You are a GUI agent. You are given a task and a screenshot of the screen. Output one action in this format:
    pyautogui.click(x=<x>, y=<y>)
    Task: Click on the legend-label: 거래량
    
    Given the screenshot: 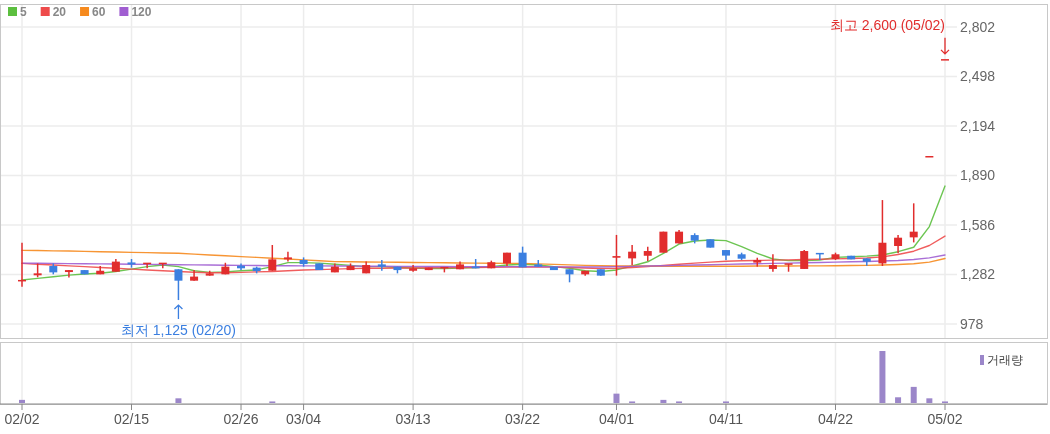 What is the action you would take?
    pyautogui.click(x=1005, y=360)
    